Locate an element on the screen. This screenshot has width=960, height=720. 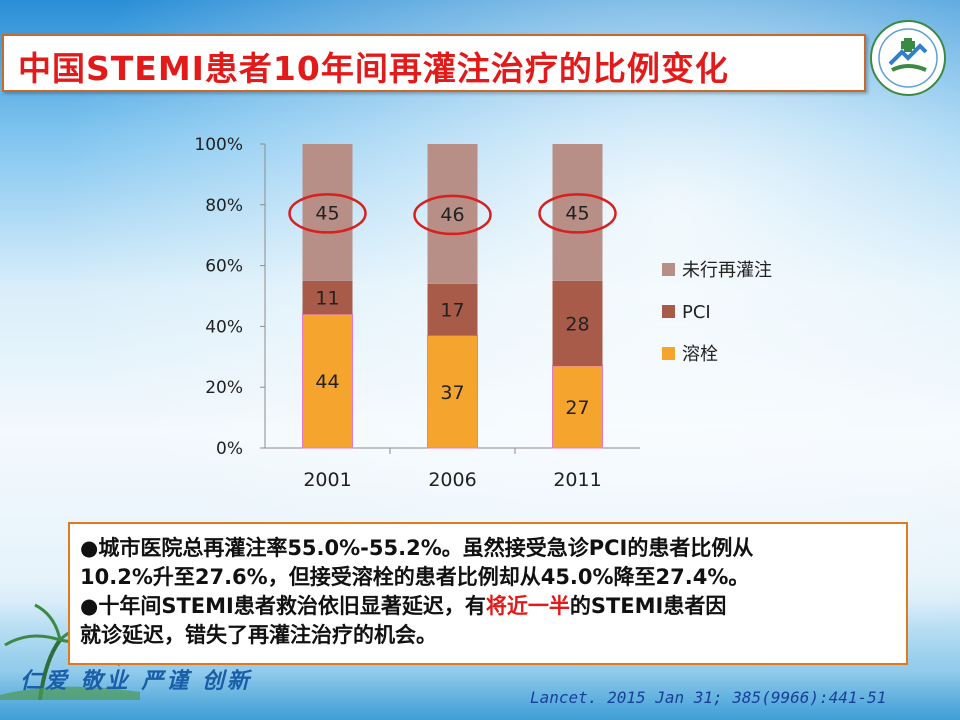
note-text: 的STEMI患者因 is located at coordinates (648, 606).